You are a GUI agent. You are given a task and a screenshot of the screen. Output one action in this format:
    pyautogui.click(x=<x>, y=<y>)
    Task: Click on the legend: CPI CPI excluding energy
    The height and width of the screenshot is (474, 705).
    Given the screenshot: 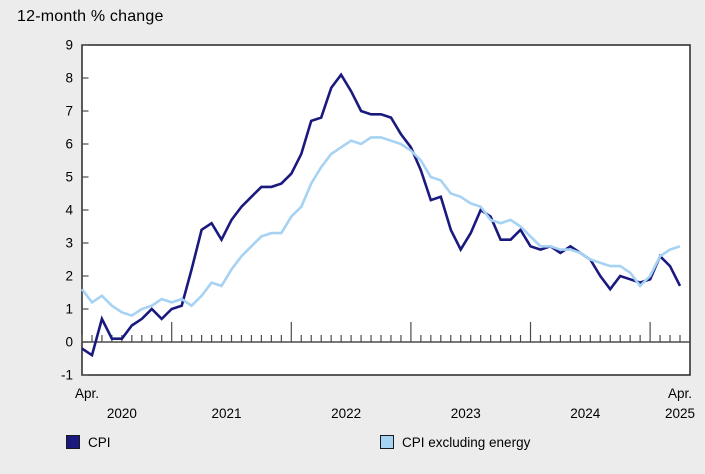 What is the action you would take?
    pyautogui.click(x=352, y=443)
    